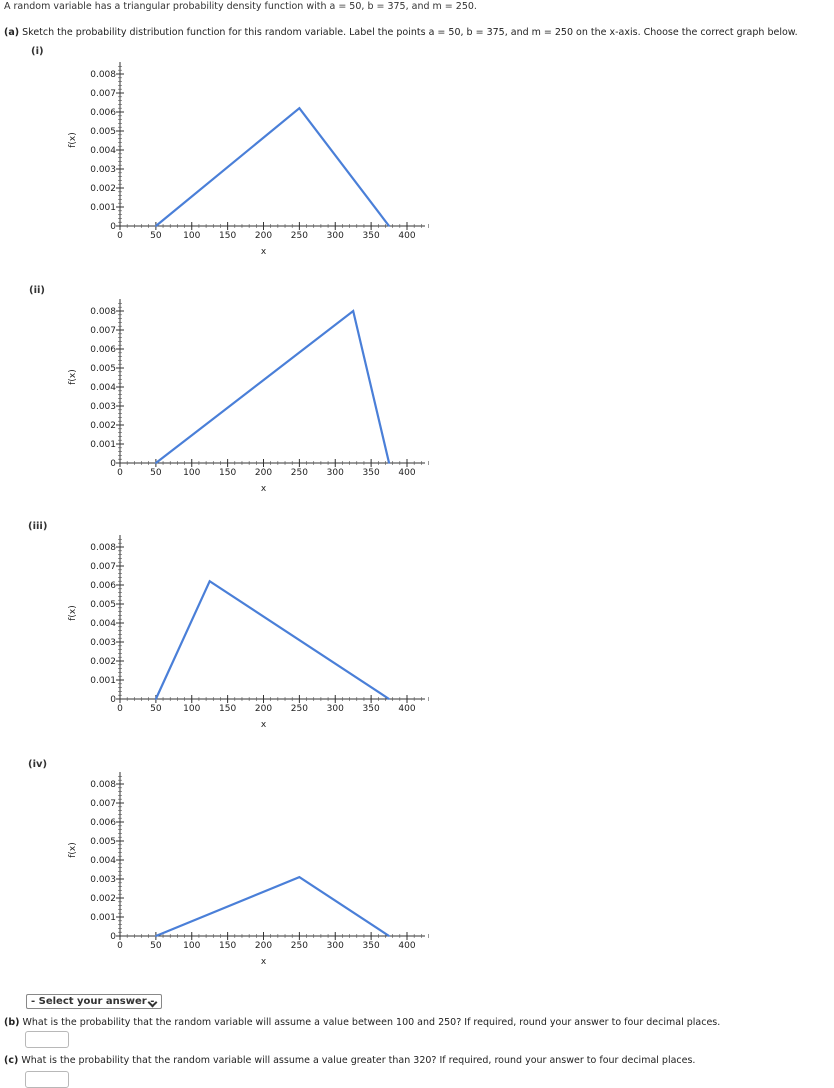 This screenshot has height=1088, width=834. Describe the element at coordinates (38, 526) in the screenshot. I see `option-iii-label: (iii)` at that location.